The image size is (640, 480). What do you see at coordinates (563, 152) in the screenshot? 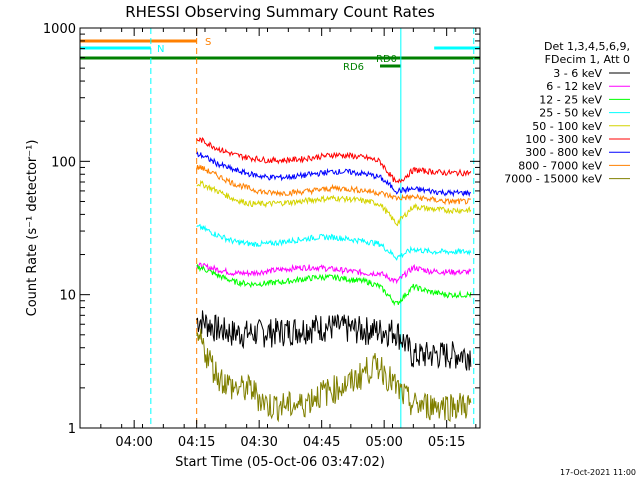
I see `legend-label-300-800-kev: 300 - 800 keV` at bounding box center [563, 152].